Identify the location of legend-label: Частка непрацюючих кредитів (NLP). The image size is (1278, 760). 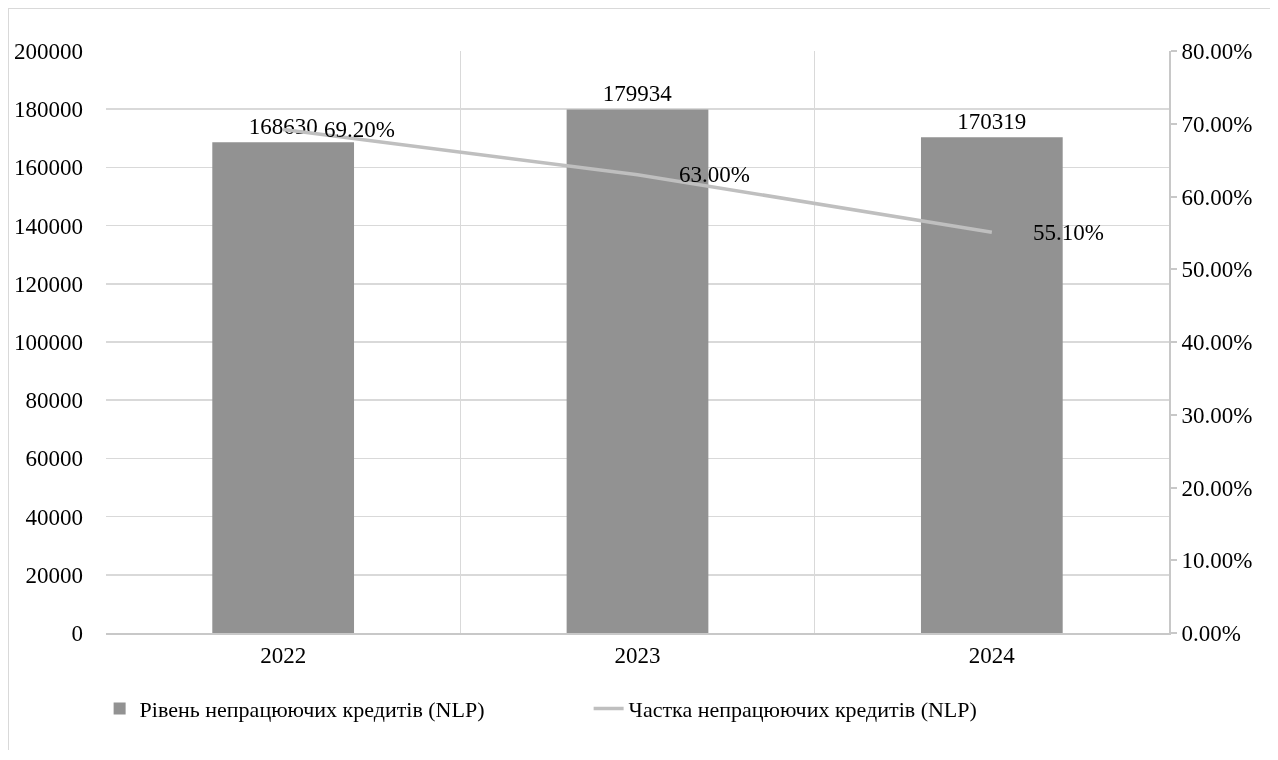
(802, 710).